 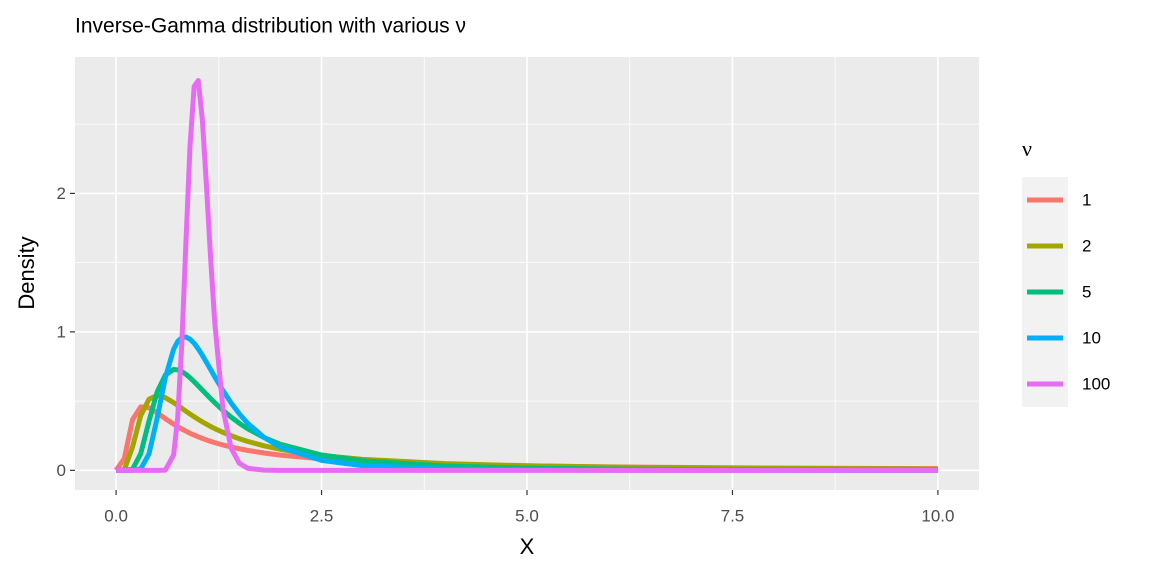 I want to click on y-tick-label: 2, so click(x=61, y=193).